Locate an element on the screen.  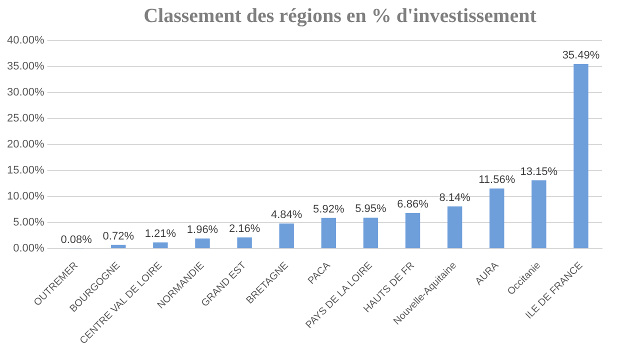
data-label: 0.72% is located at coordinates (118, 236).